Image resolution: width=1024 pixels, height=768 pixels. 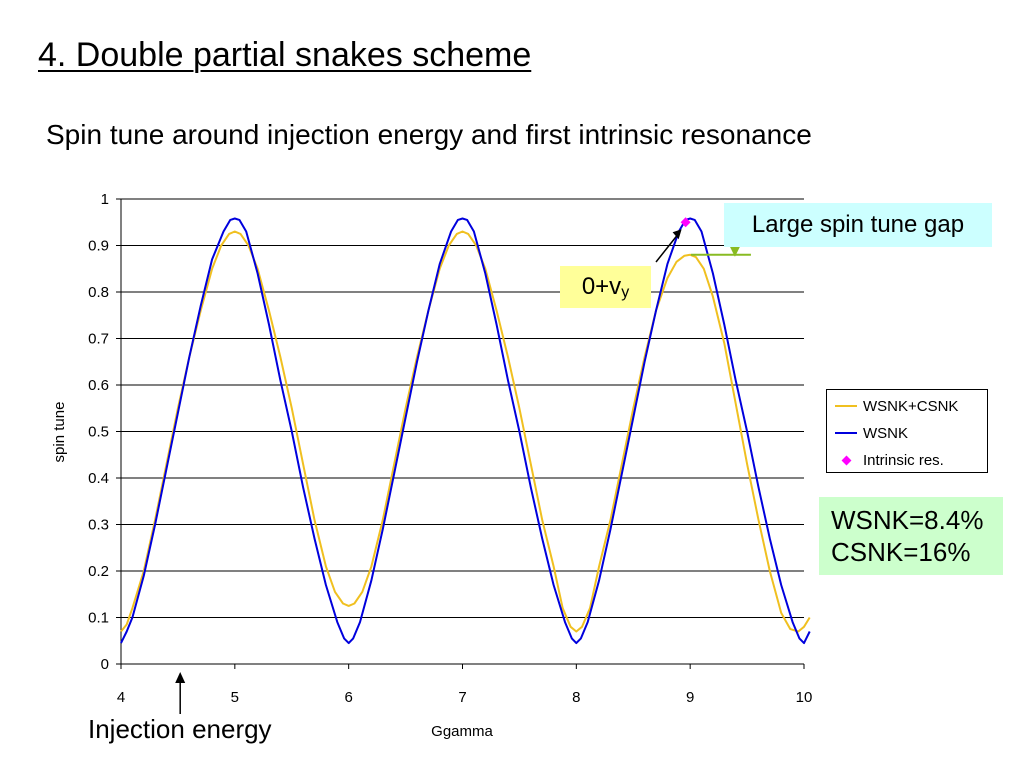 What do you see at coordinates (235, 697) in the screenshot?
I see `x-tick-label: 5` at bounding box center [235, 697].